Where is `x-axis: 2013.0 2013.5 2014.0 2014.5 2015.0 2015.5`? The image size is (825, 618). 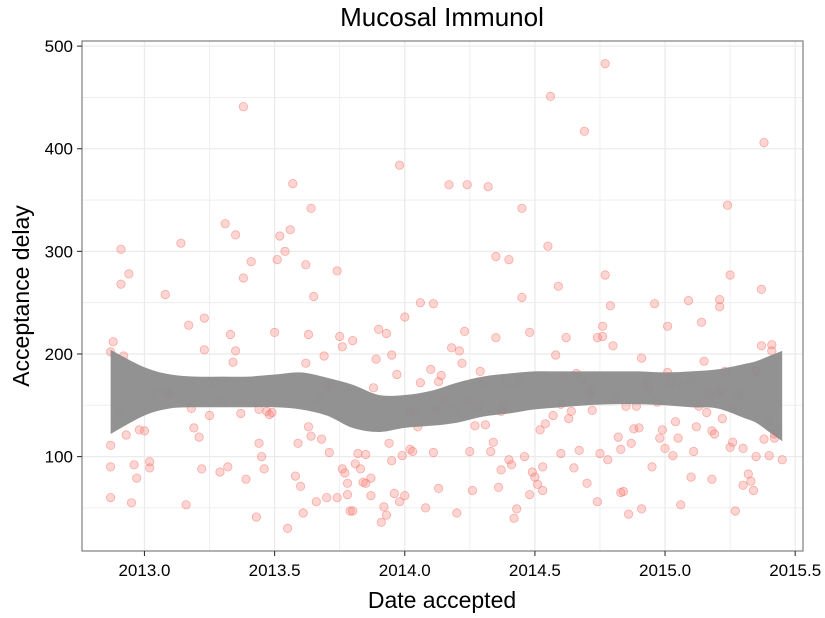 x-axis: 2013.0 2013.5 2014.0 2014.5 2015.0 2015.5 is located at coordinates (469, 565).